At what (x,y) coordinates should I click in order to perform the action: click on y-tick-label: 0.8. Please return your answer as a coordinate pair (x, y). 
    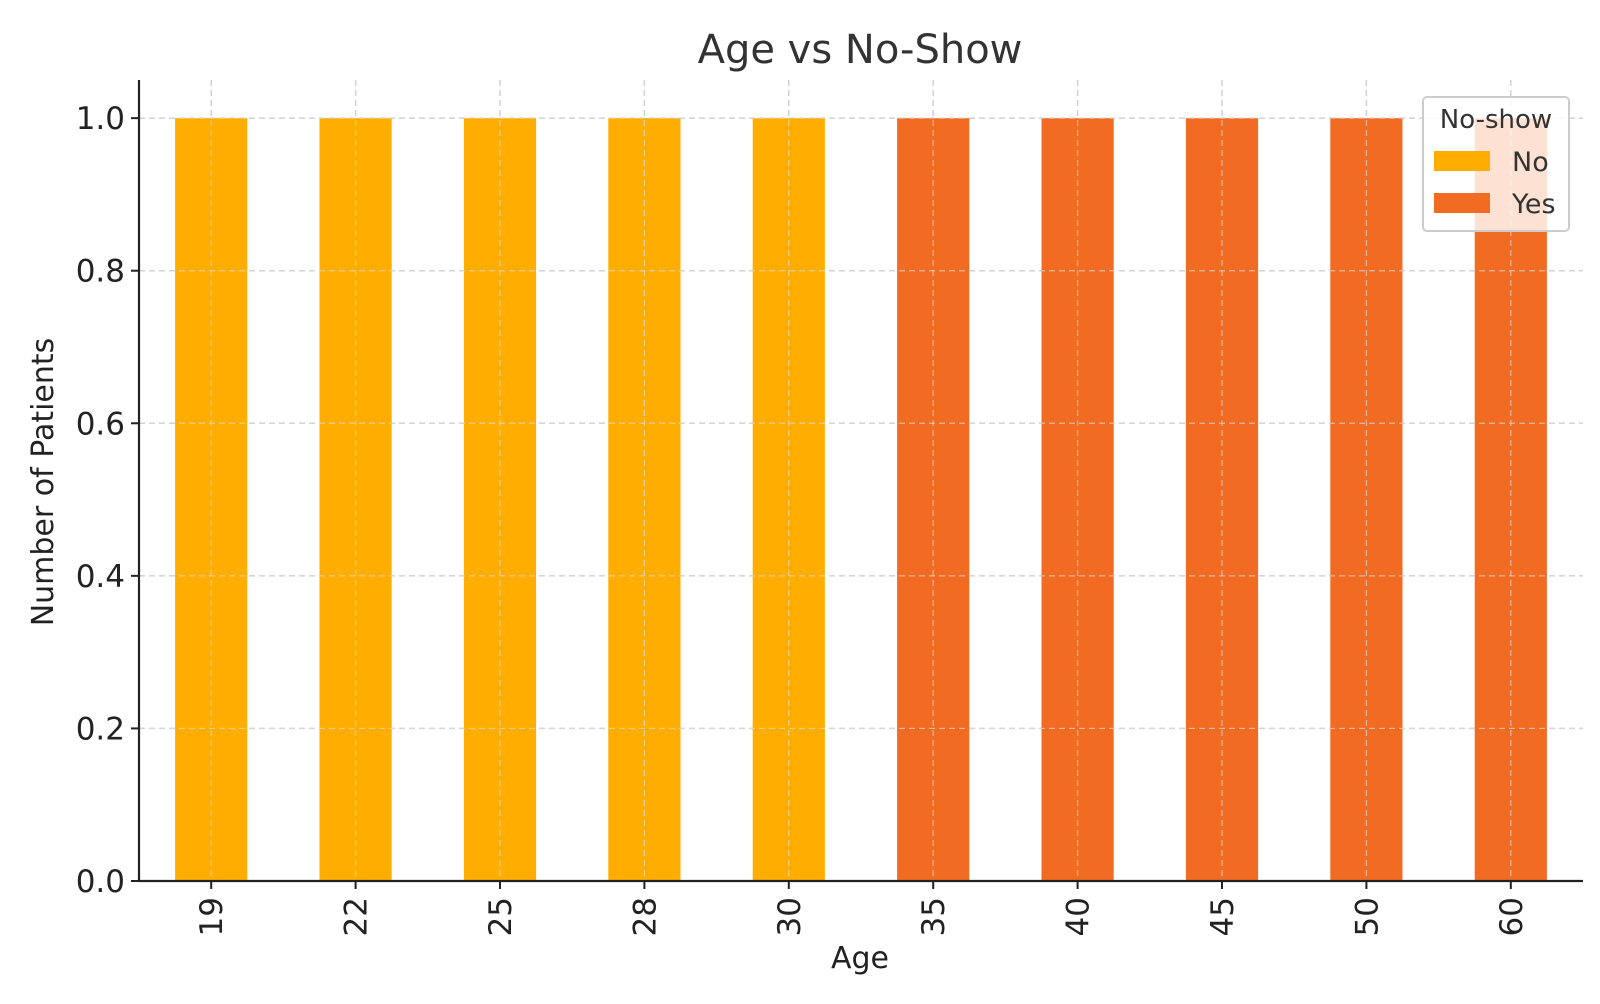
    Looking at the image, I should click on (100, 272).